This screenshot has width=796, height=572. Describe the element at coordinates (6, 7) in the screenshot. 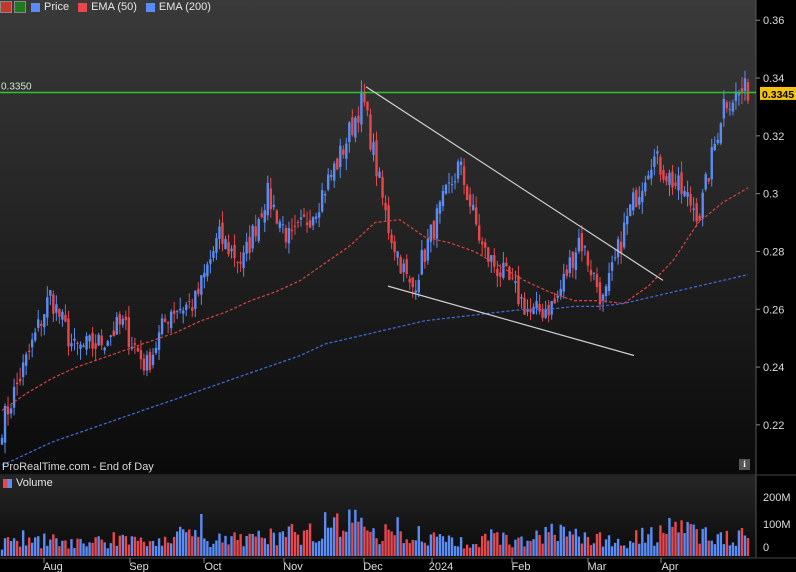

I see `close-icon` at that location.